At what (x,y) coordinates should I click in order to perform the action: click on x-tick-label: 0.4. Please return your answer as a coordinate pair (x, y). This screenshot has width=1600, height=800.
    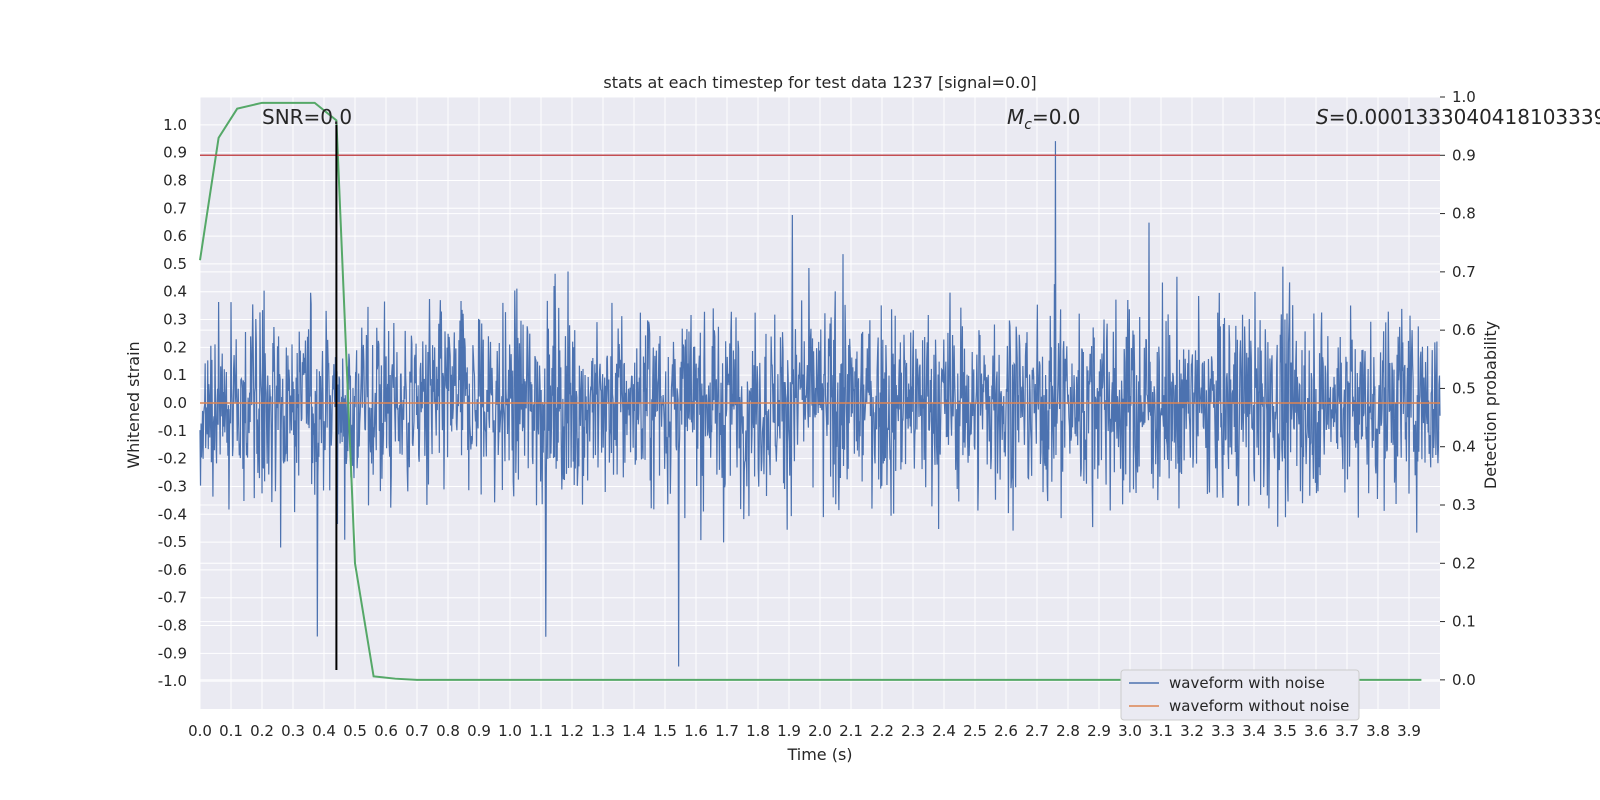
    Looking at the image, I should click on (324, 731).